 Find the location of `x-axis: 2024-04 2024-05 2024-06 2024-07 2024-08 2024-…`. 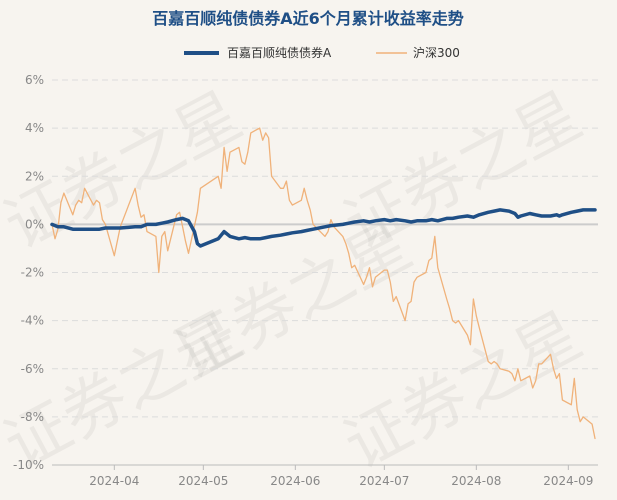

x-axis: 2024-04 2024-05 2024-06 2024-07 2024-08 2024-… is located at coordinates (341, 476).